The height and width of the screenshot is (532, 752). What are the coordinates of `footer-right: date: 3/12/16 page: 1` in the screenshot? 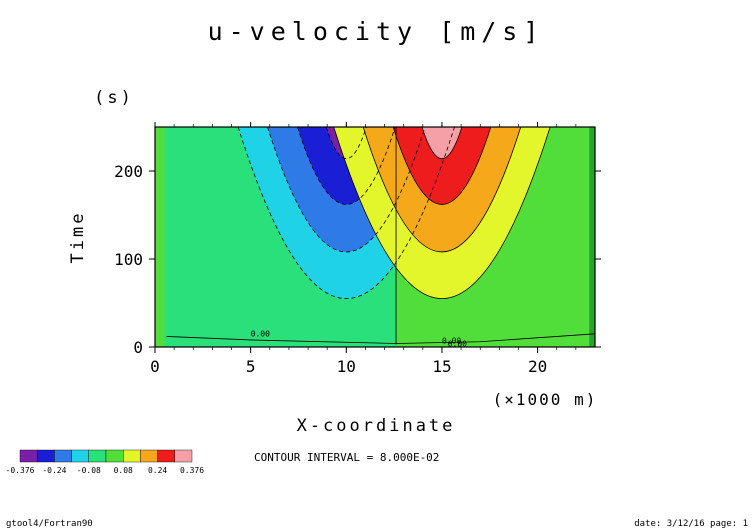 It's located at (691, 524).